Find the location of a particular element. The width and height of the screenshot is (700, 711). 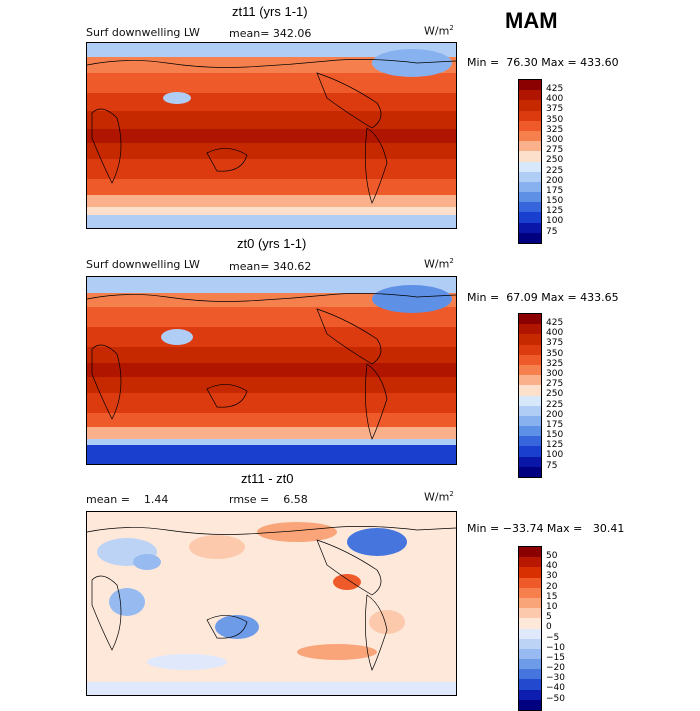

colorbar-tick-label: 0 is located at coordinates (549, 627).